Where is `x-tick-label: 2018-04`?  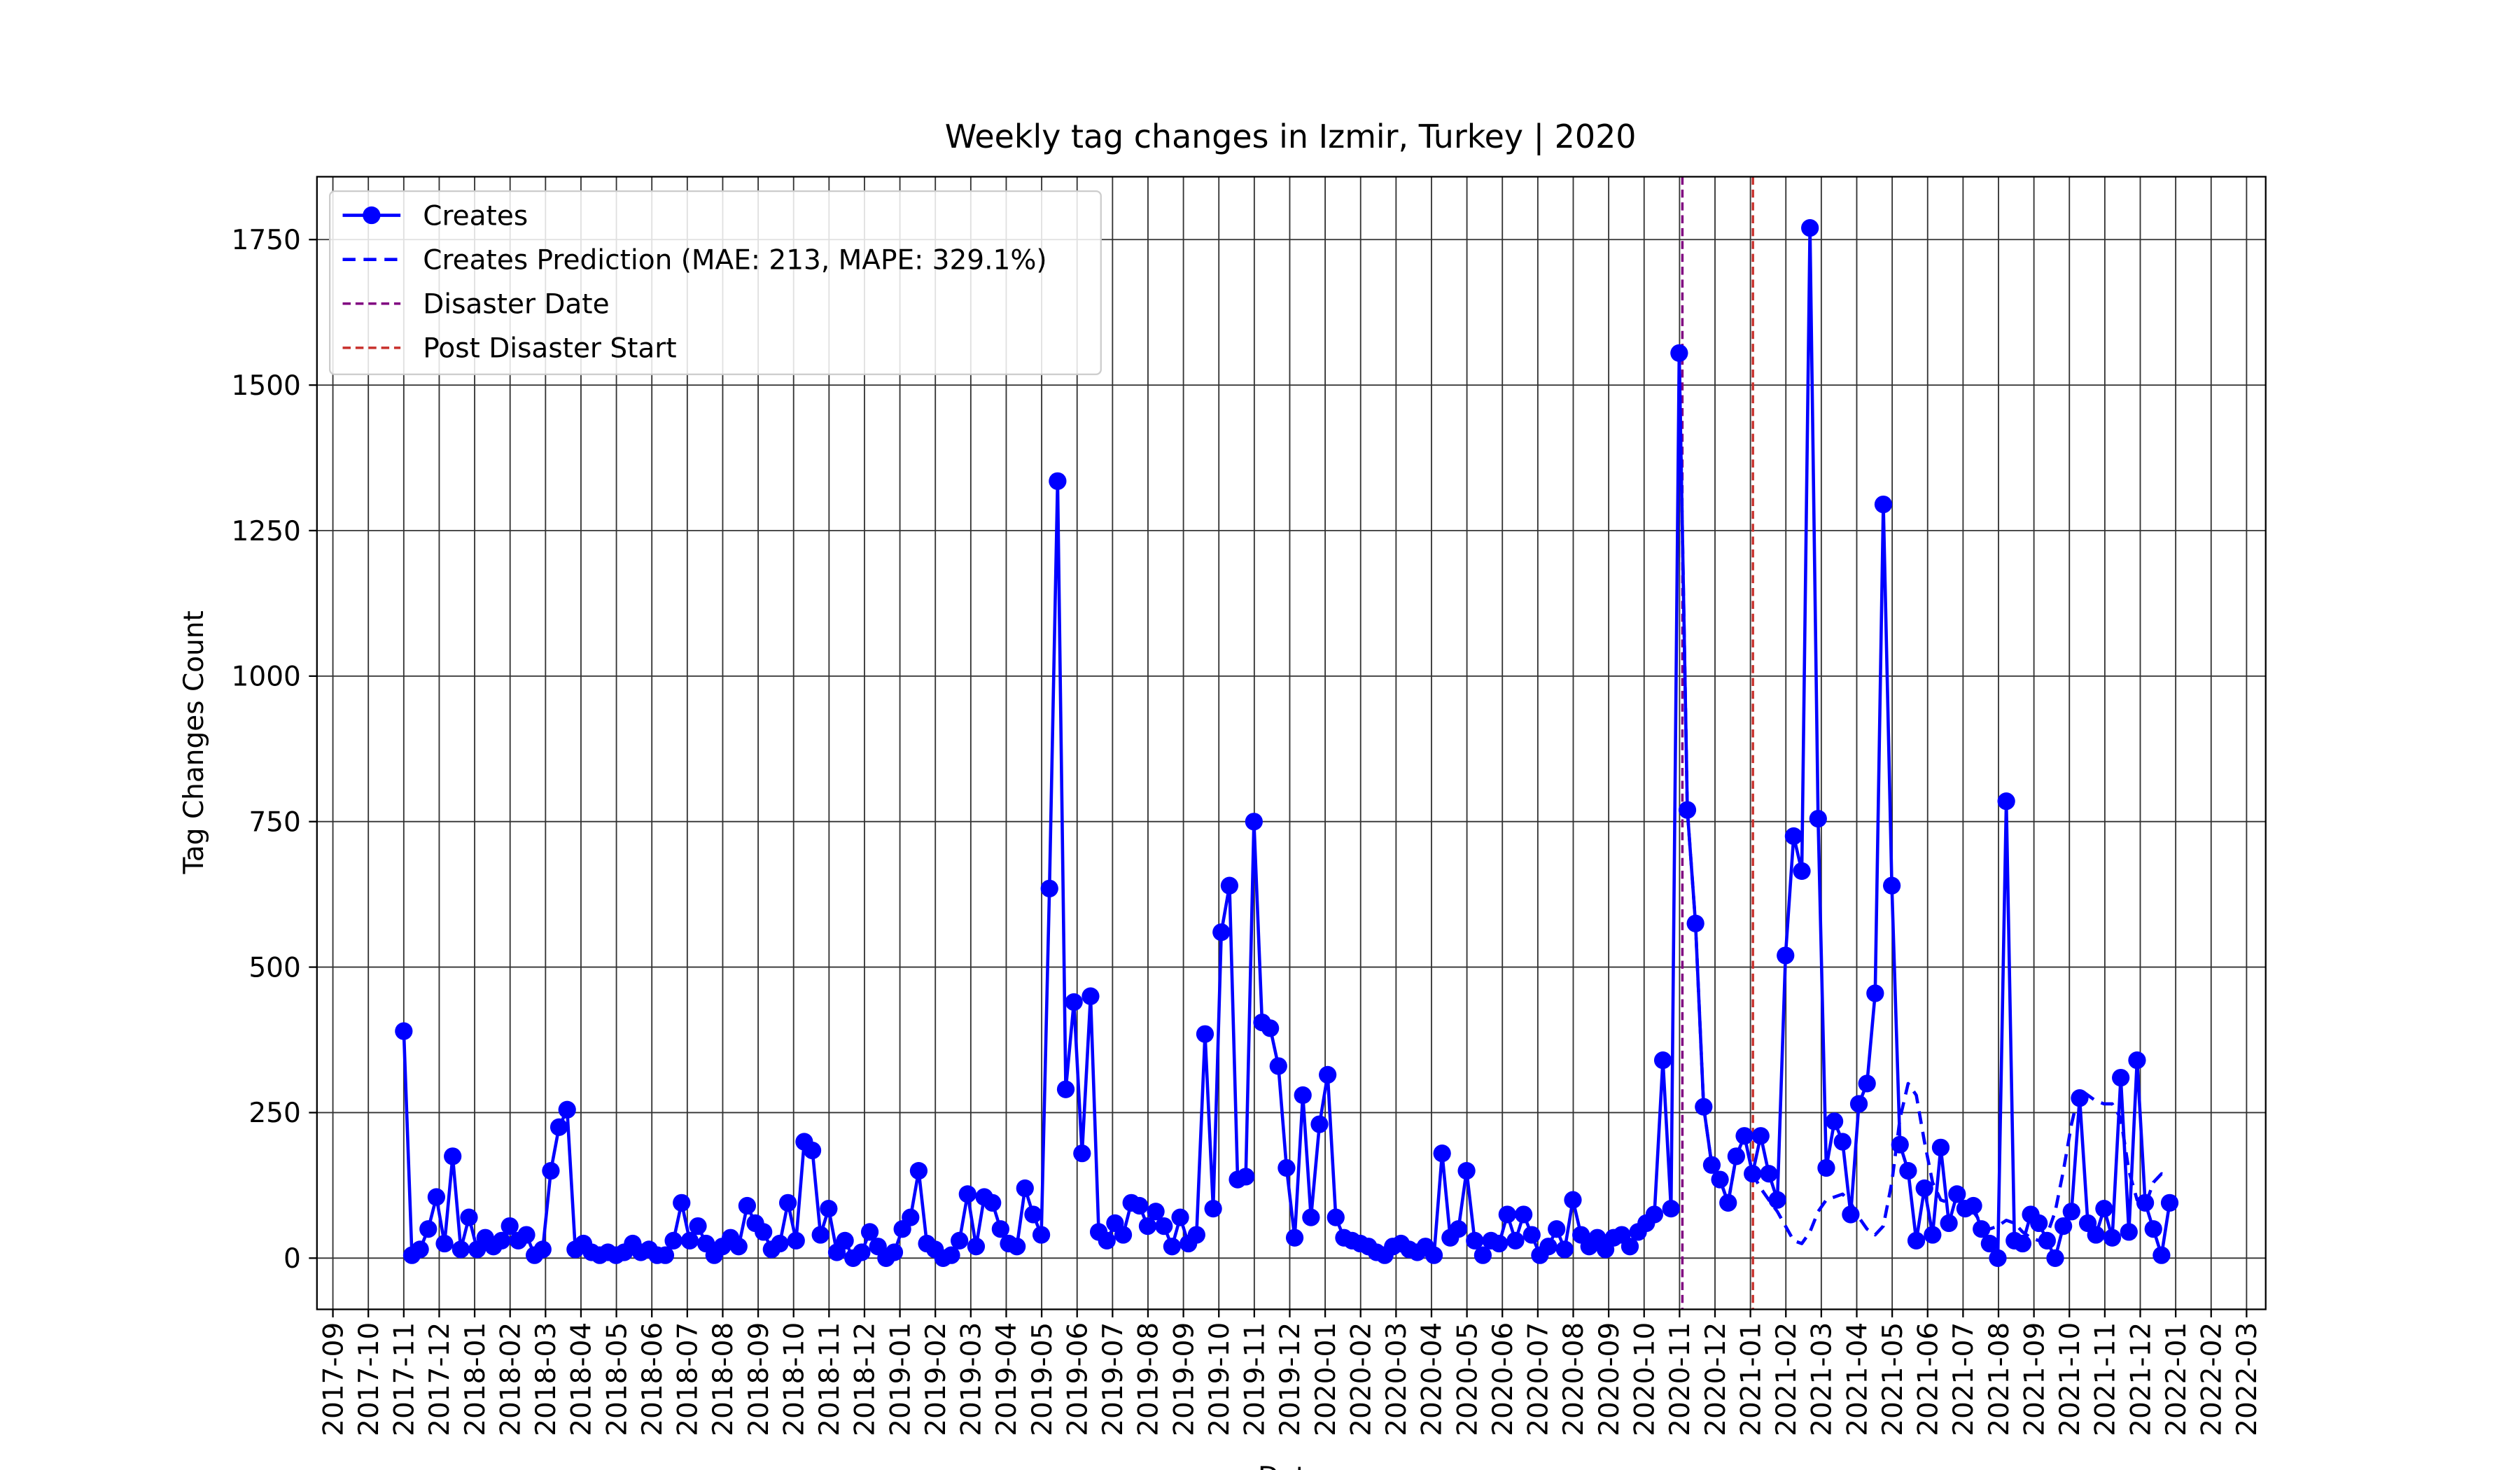 x-tick-label: 2018-04 is located at coordinates (582, 1379).